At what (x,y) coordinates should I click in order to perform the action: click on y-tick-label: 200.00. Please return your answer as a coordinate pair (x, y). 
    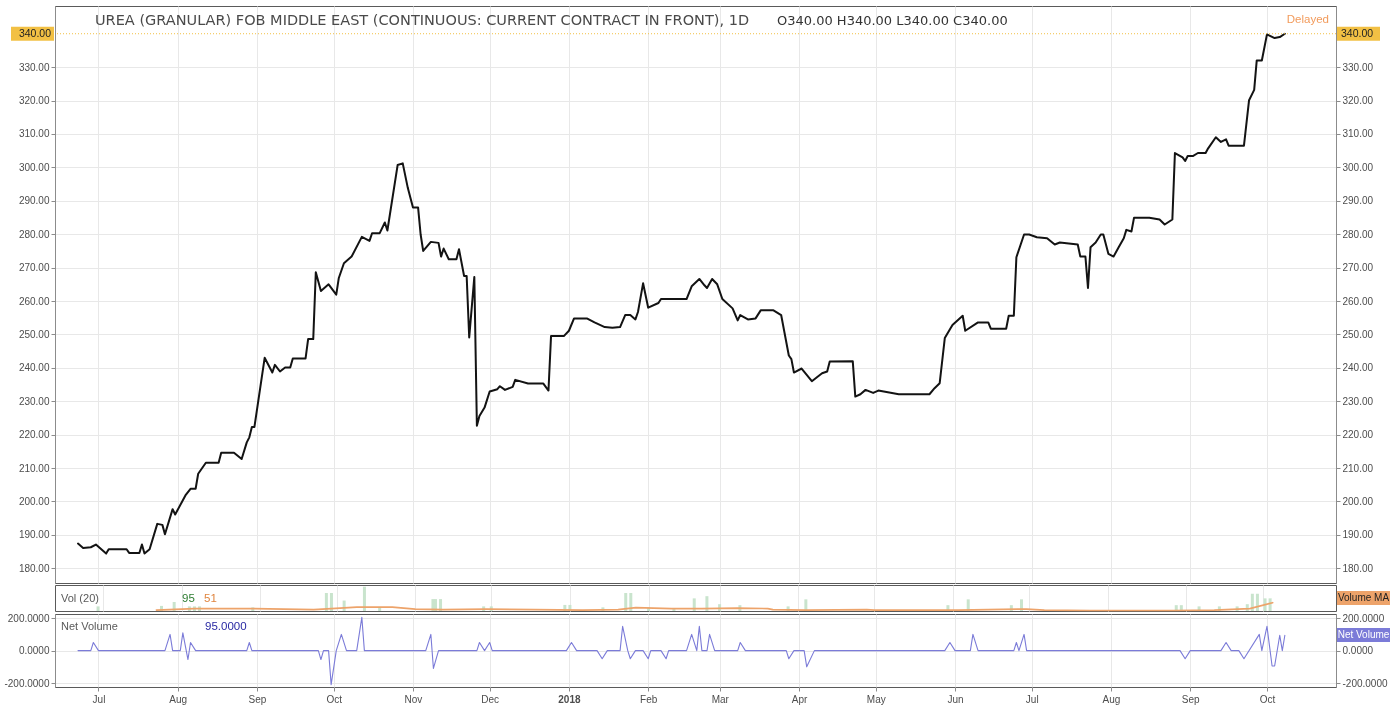
    Looking at the image, I should click on (34, 501).